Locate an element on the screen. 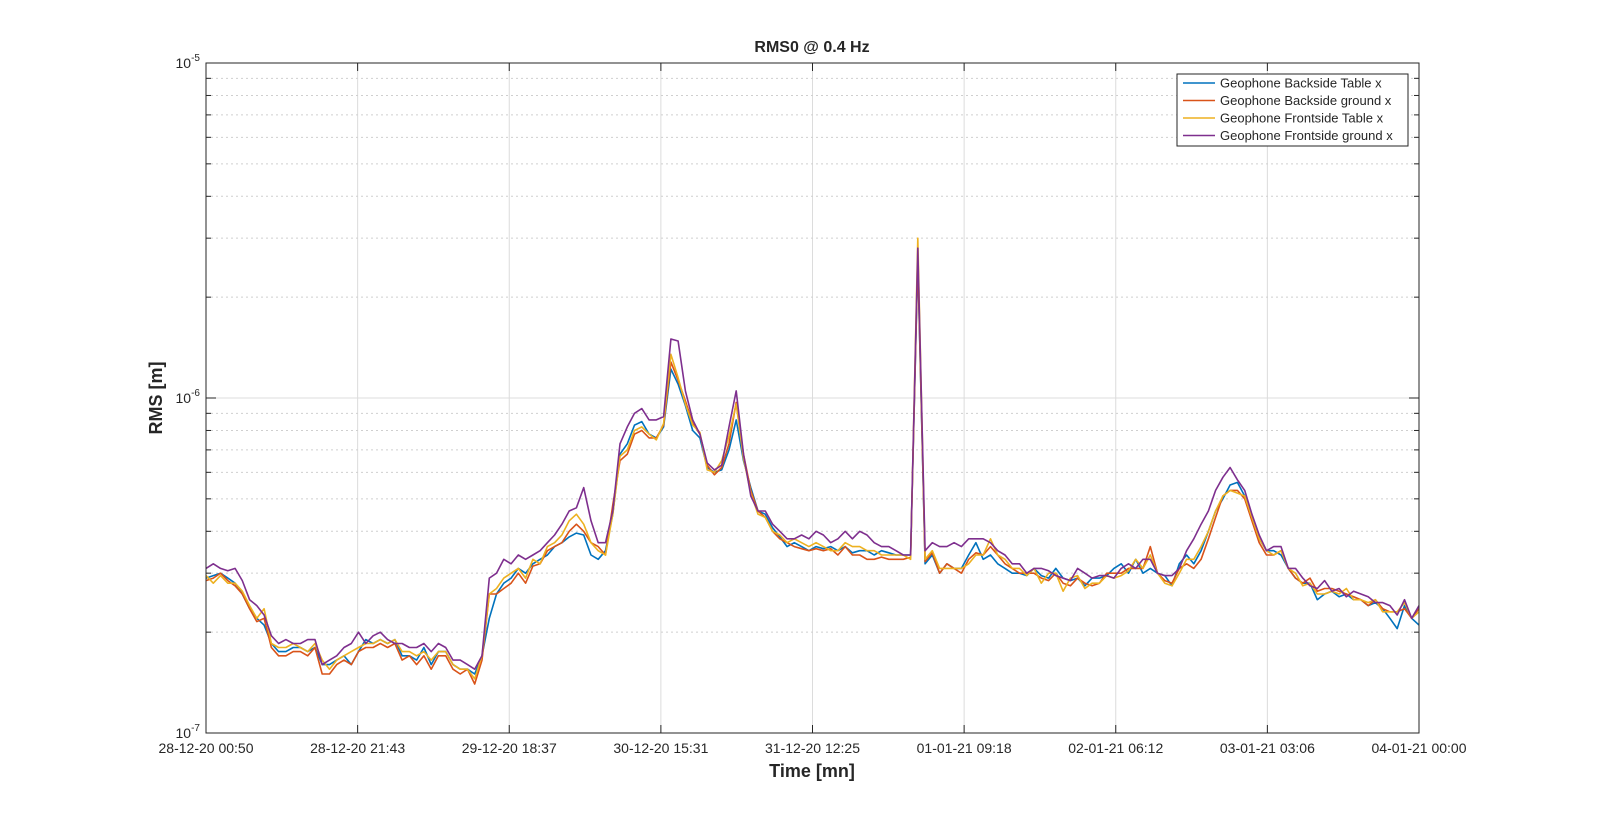 This screenshot has width=1597, height=838. x-axis-label: Time [mn] is located at coordinates (812, 771).